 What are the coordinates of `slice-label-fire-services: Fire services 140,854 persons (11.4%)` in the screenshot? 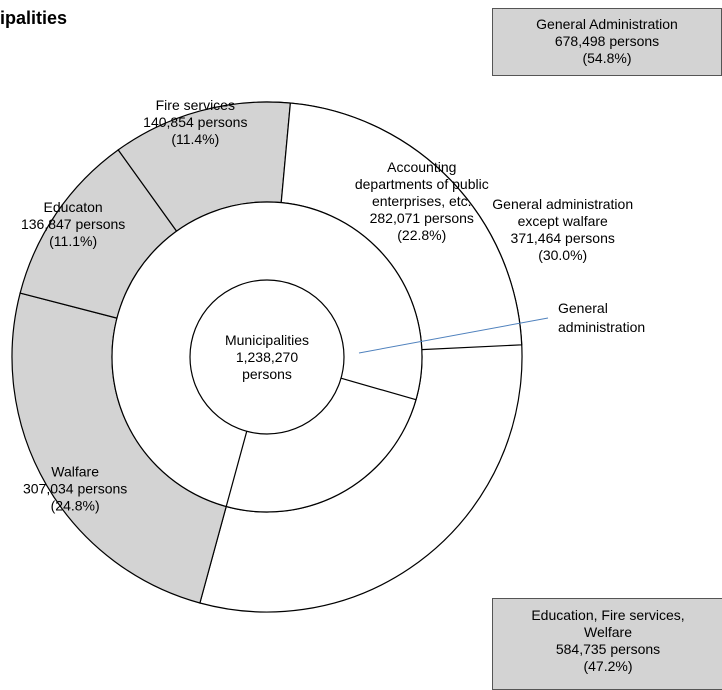 It's located at (195, 122).